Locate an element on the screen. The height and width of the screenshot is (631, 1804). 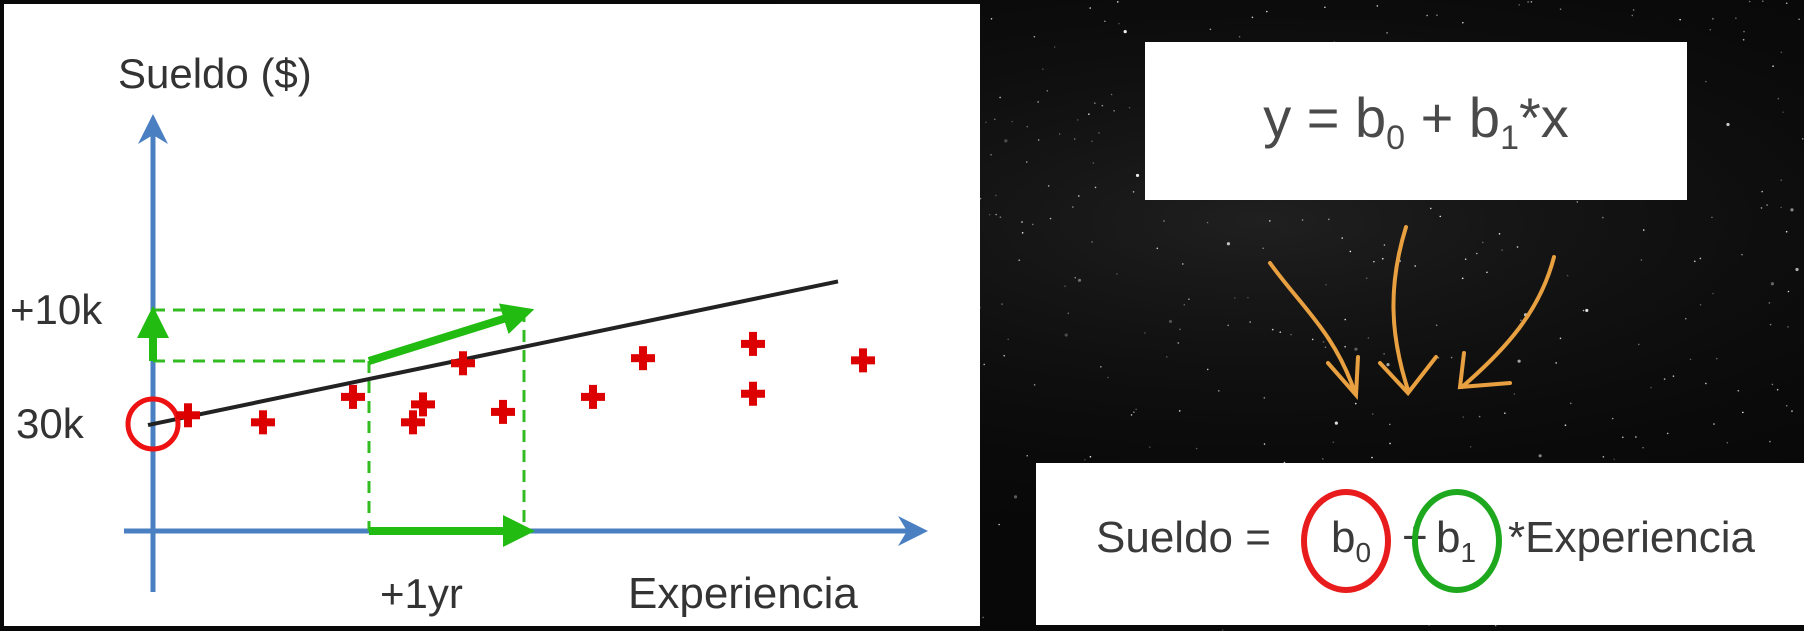
formula: y = b0 + b1*x is located at coordinates (1416, 121).